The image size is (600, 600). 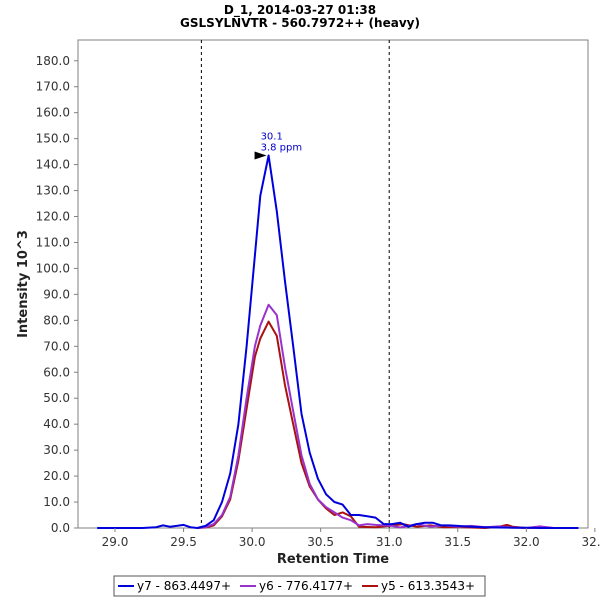 What do you see at coordinates (457, 542) in the screenshot?
I see `x-tick-label: 31.5` at bounding box center [457, 542].